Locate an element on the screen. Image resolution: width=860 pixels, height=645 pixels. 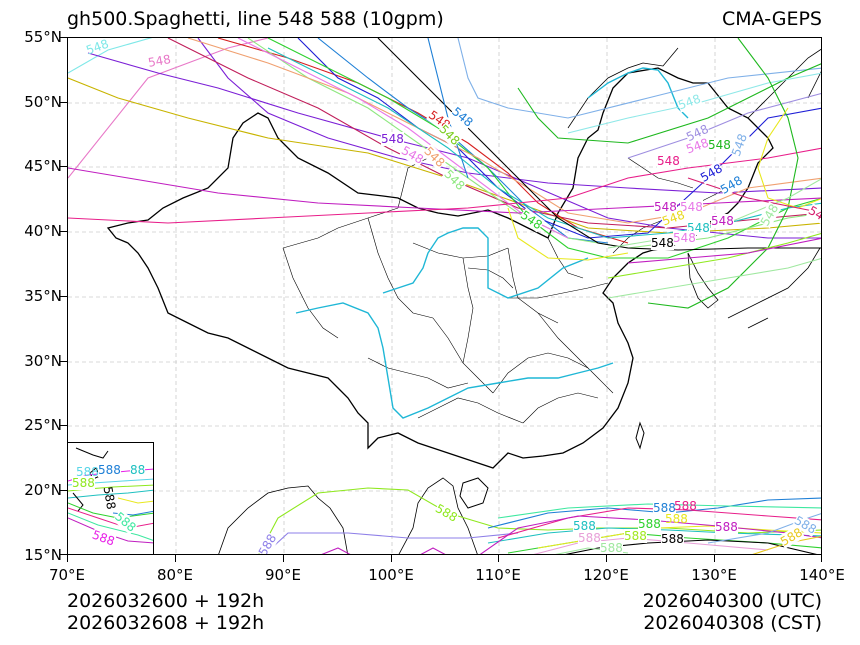
model-source-label: CMA-GEPS is located at coordinates (771, 19).